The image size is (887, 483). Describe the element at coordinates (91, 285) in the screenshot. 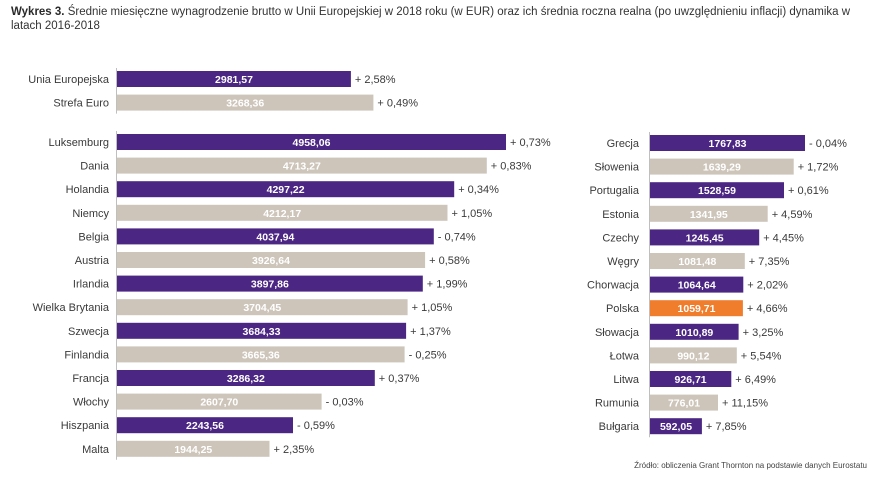

I see `category-label: Irlandia` at that location.